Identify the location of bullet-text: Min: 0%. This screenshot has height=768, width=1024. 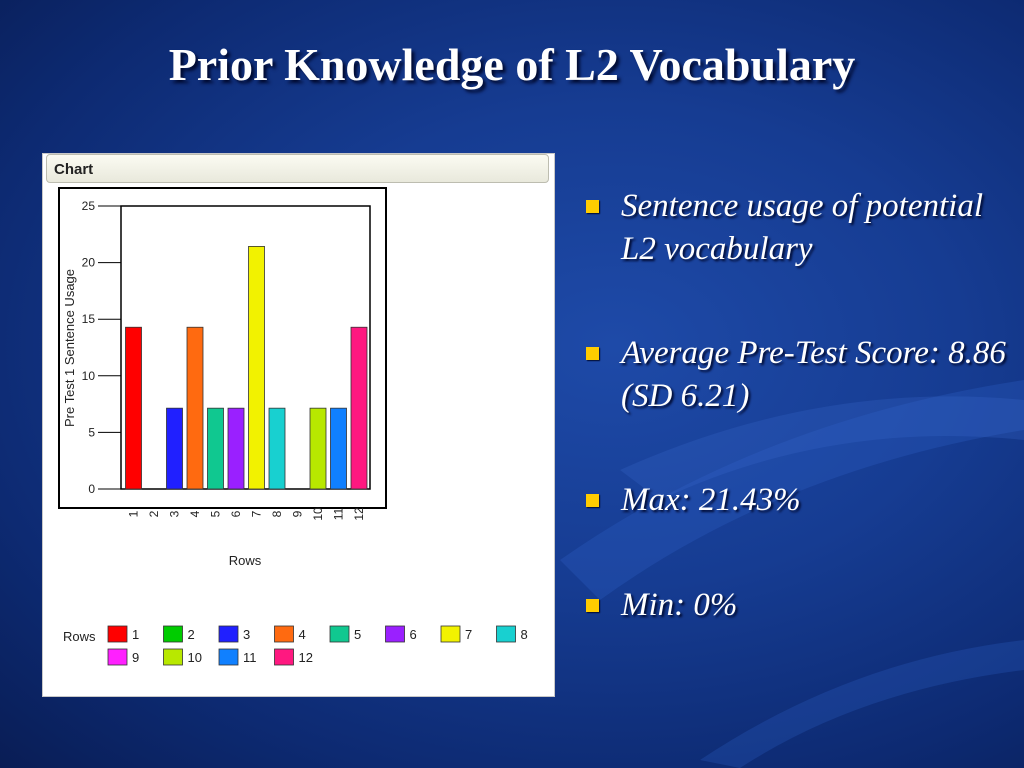
(679, 605).